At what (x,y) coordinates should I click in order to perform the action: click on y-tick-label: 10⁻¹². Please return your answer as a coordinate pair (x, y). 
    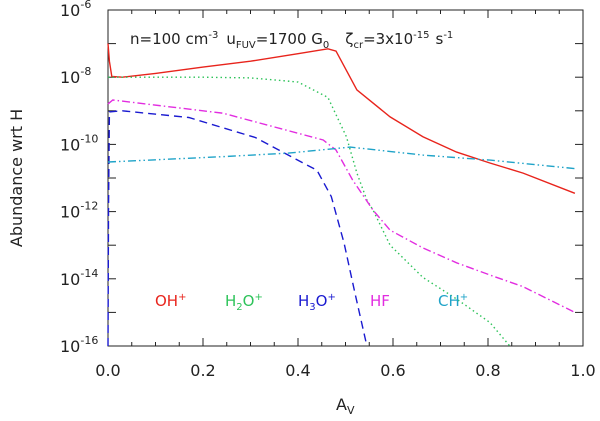
    Looking at the image, I should click on (79, 211).